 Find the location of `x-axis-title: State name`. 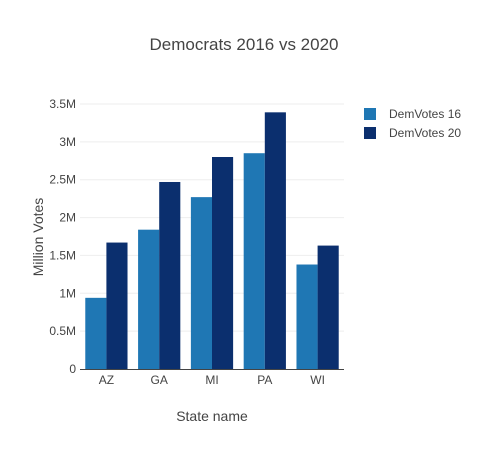

x-axis-title: State name is located at coordinates (212, 416).